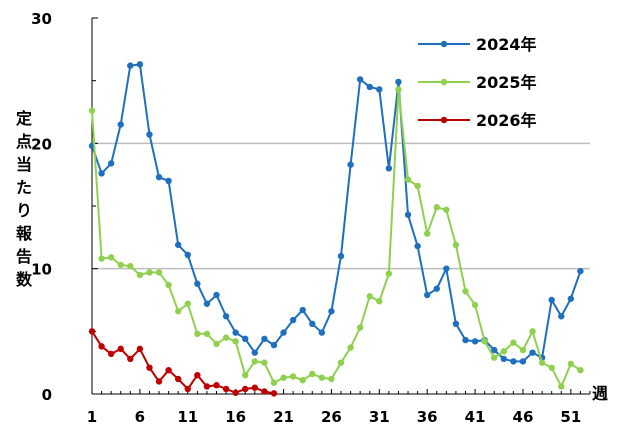 The width and height of the screenshot is (624, 427). Describe the element at coordinates (379, 417) in the screenshot. I see `x-tick-label: 31` at that location.